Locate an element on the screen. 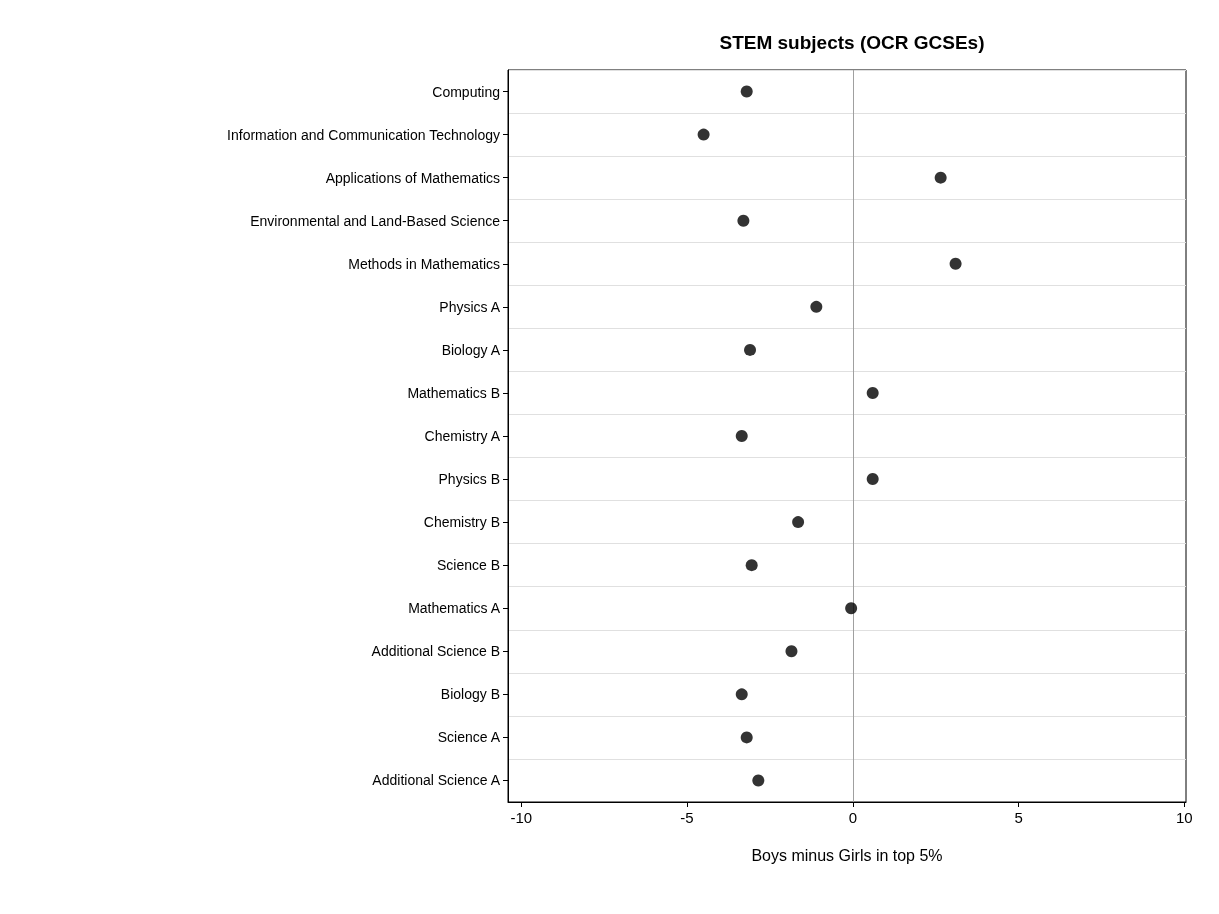 The image size is (1219, 914). x-axis-title: Boys minus Girls in top 5% is located at coordinates (847, 855).